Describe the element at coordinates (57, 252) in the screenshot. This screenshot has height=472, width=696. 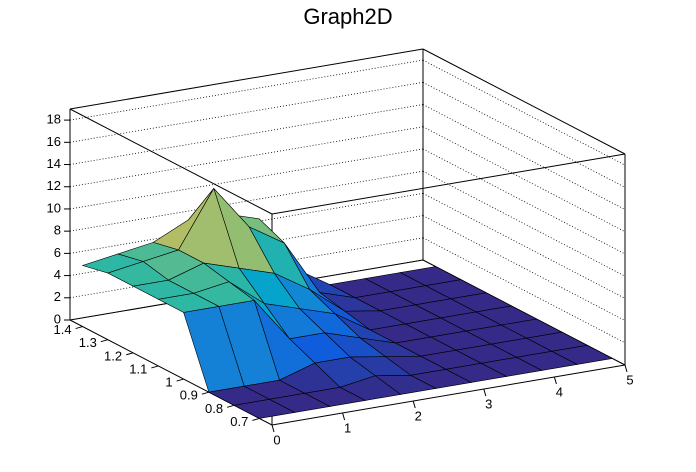
I see `z-tick-label: 6` at that location.